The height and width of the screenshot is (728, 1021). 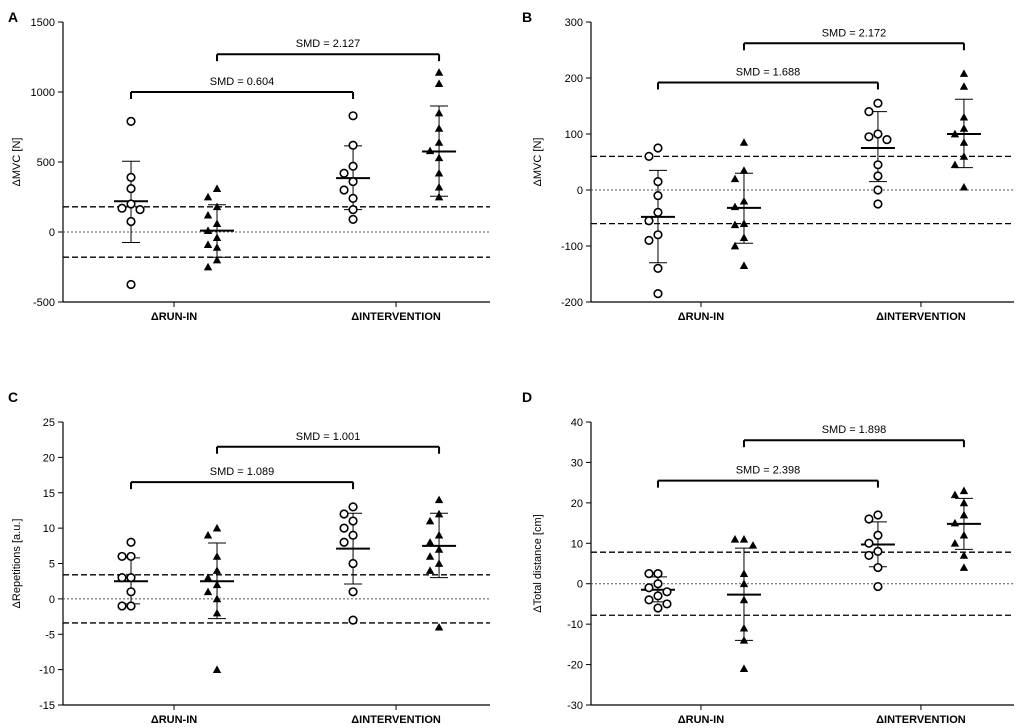 I want to click on y-axis-title: ΔRepetitions [a.u.], so click(x=17, y=564).